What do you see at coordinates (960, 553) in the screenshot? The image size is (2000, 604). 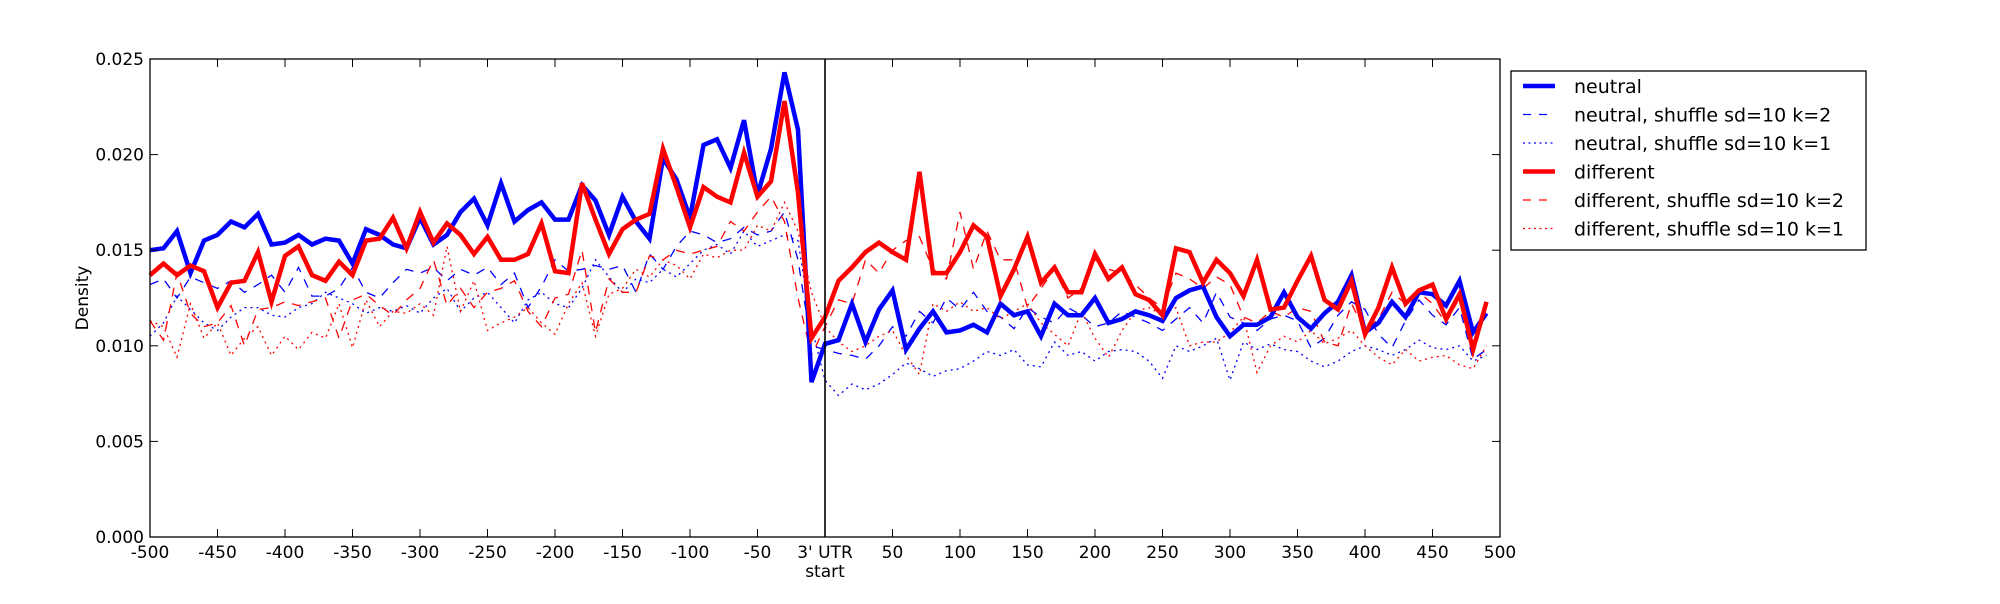 I see `x-tick-label: 100` at bounding box center [960, 553].